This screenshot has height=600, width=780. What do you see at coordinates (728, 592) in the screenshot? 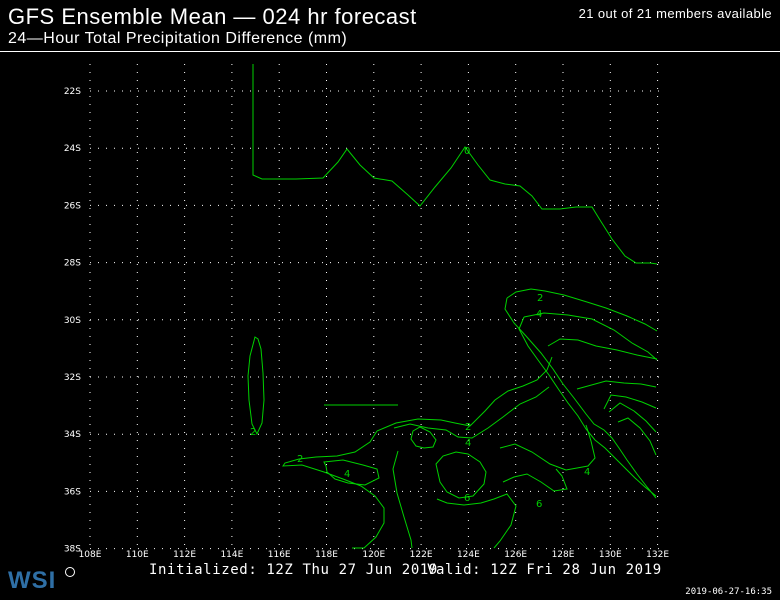
I see `timestamp: 2019-06-27-16:35` at bounding box center [728, 592].